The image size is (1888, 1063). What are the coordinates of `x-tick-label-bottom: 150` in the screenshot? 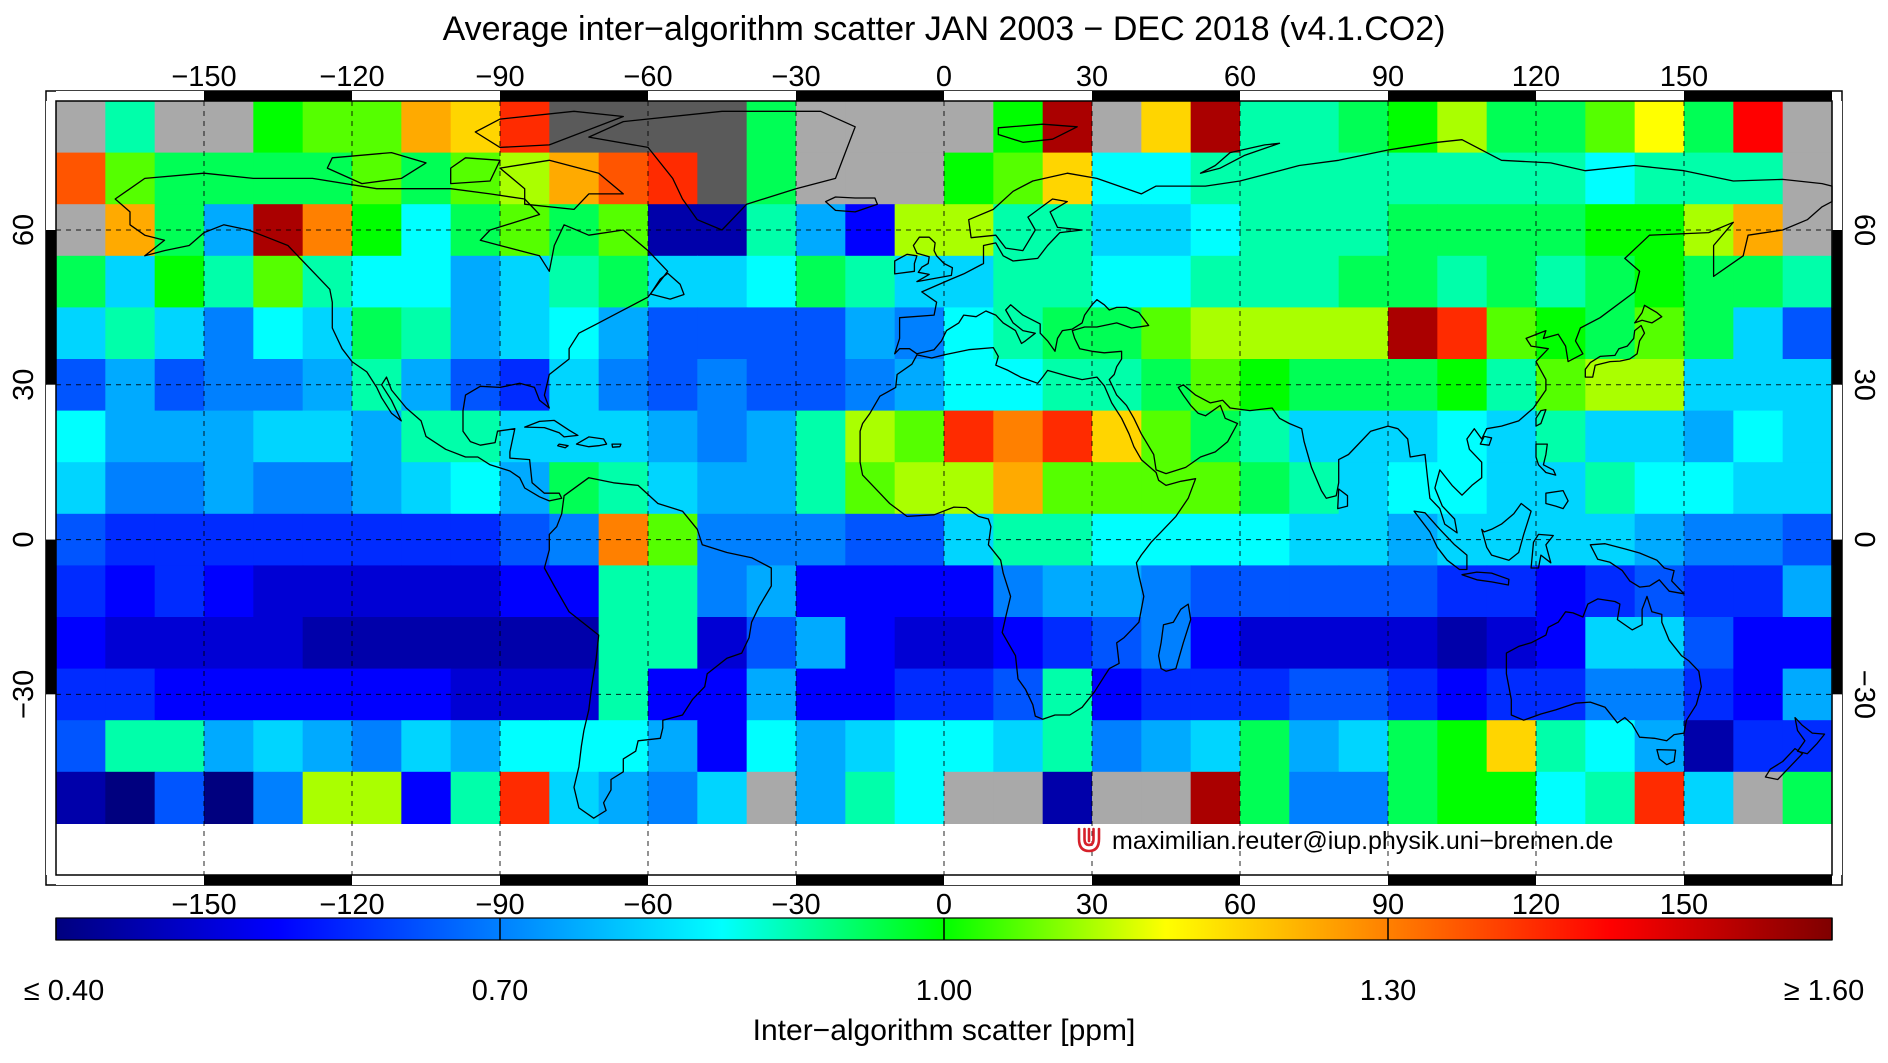 It's located at (1684, 905).